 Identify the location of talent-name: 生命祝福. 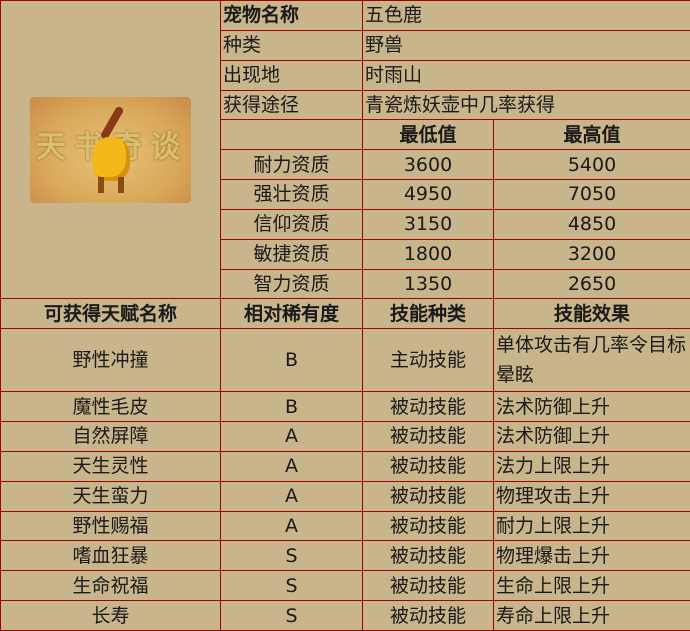
(110, 586).